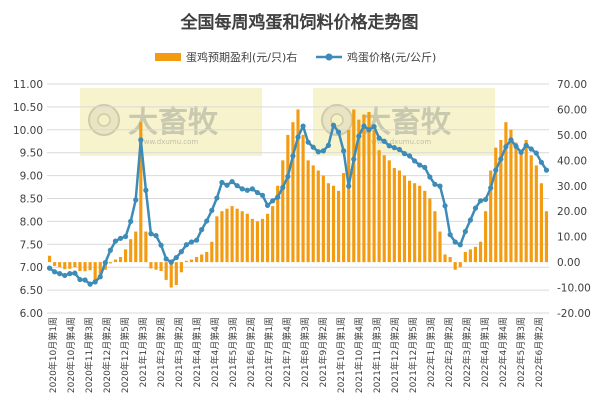 Image resolution: width=599 pixels, height=415 pixels. Describe the element at coordinates (241, 57) in the screenshot. I see `legend-bar-label: 蛋鸡预期盈利(元/只)右` at that location.